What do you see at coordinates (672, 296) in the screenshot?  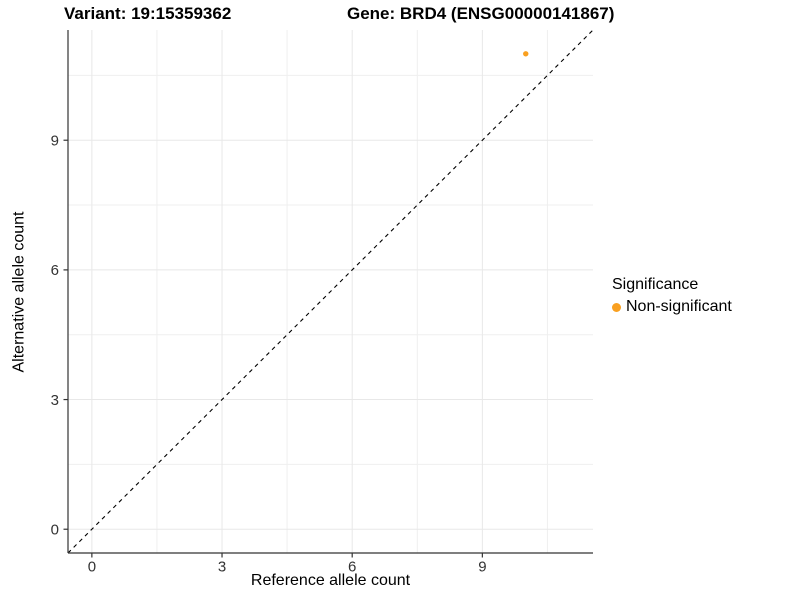 I see `legend: Significance Non-significant` at bounding box center [672, 296].